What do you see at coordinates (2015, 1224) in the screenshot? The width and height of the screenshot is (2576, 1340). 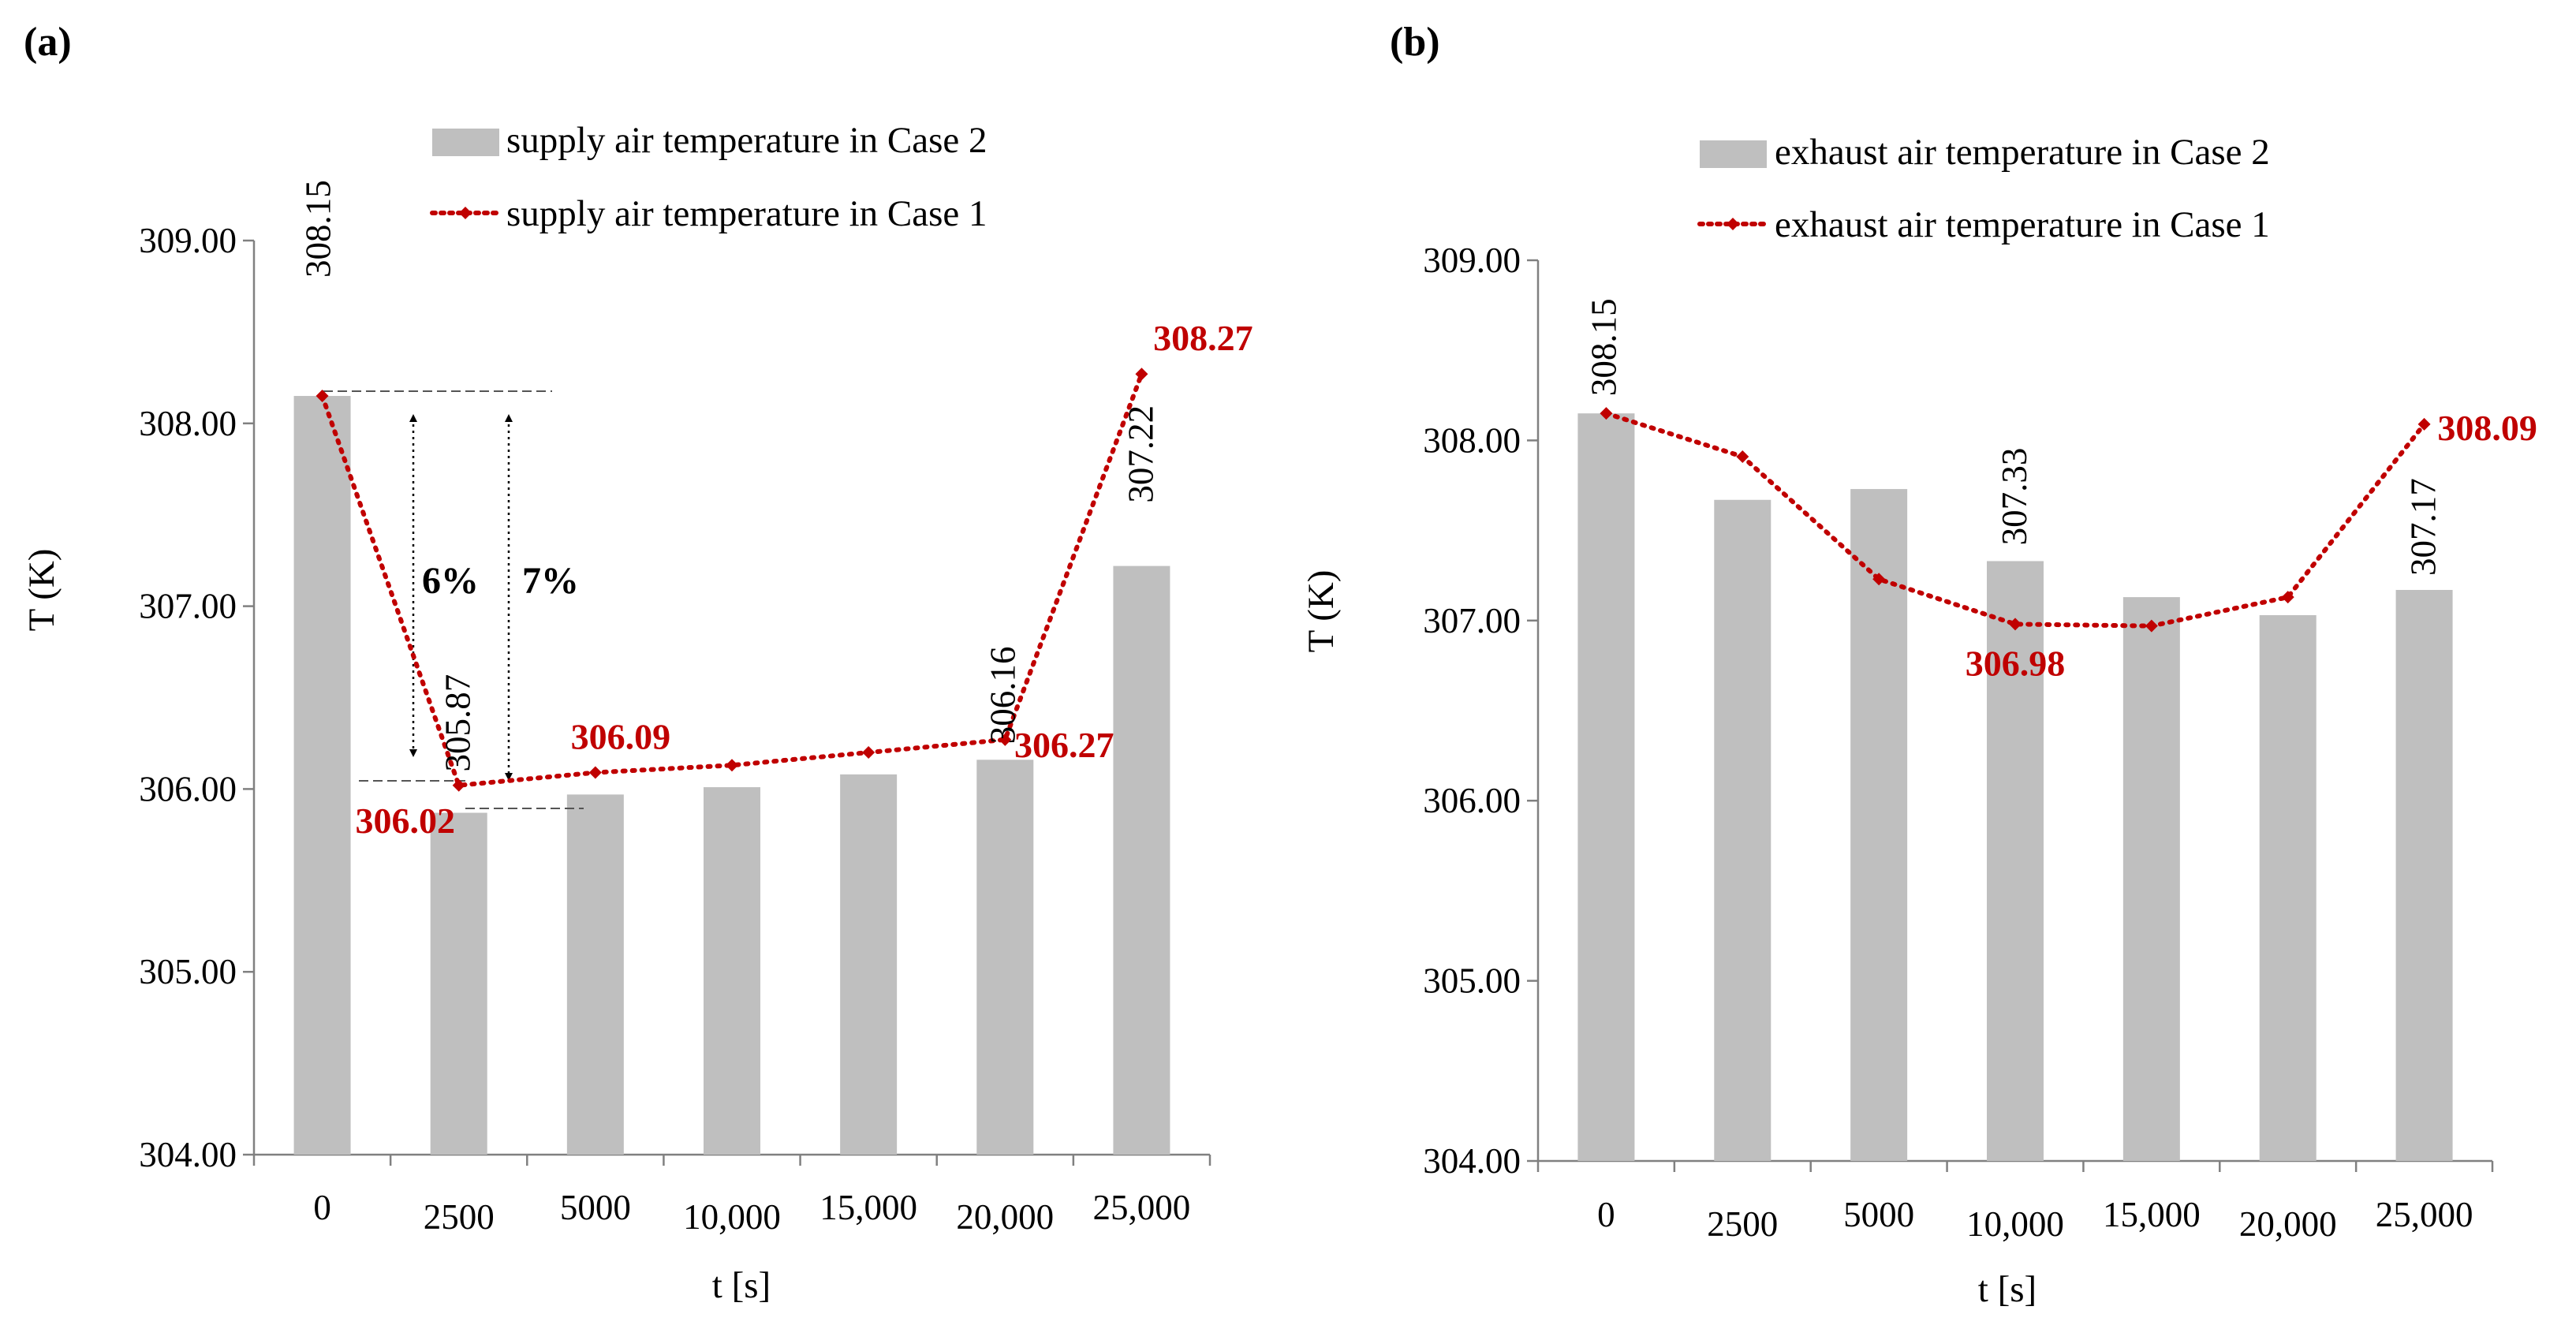 I see `x-tick-label-b: 10,000` at bounding box center [2015, 1224].